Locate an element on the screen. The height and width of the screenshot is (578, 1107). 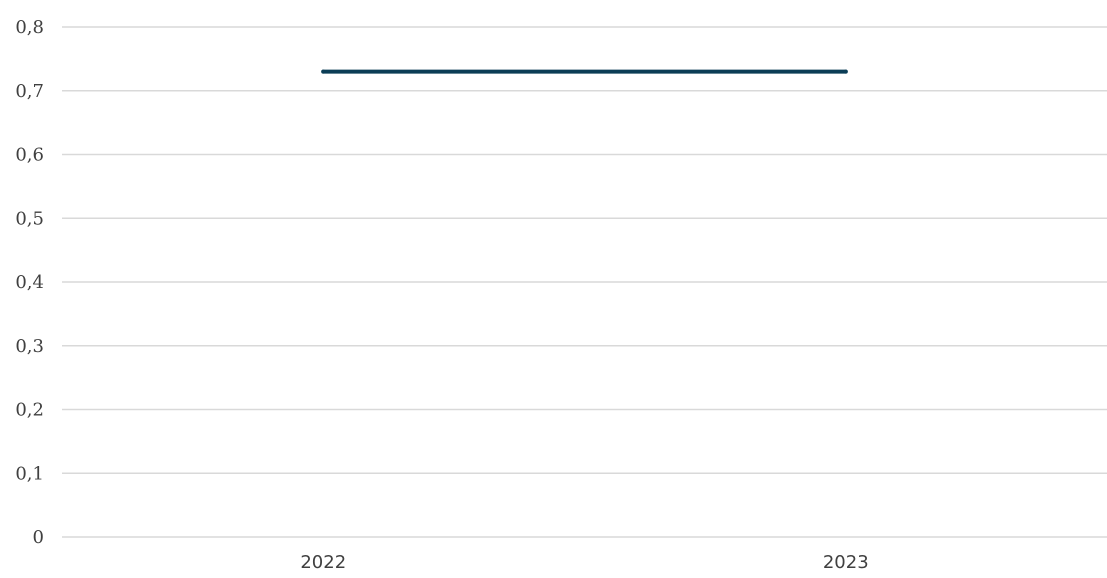
series-layer is located at coordinates (584, 71).